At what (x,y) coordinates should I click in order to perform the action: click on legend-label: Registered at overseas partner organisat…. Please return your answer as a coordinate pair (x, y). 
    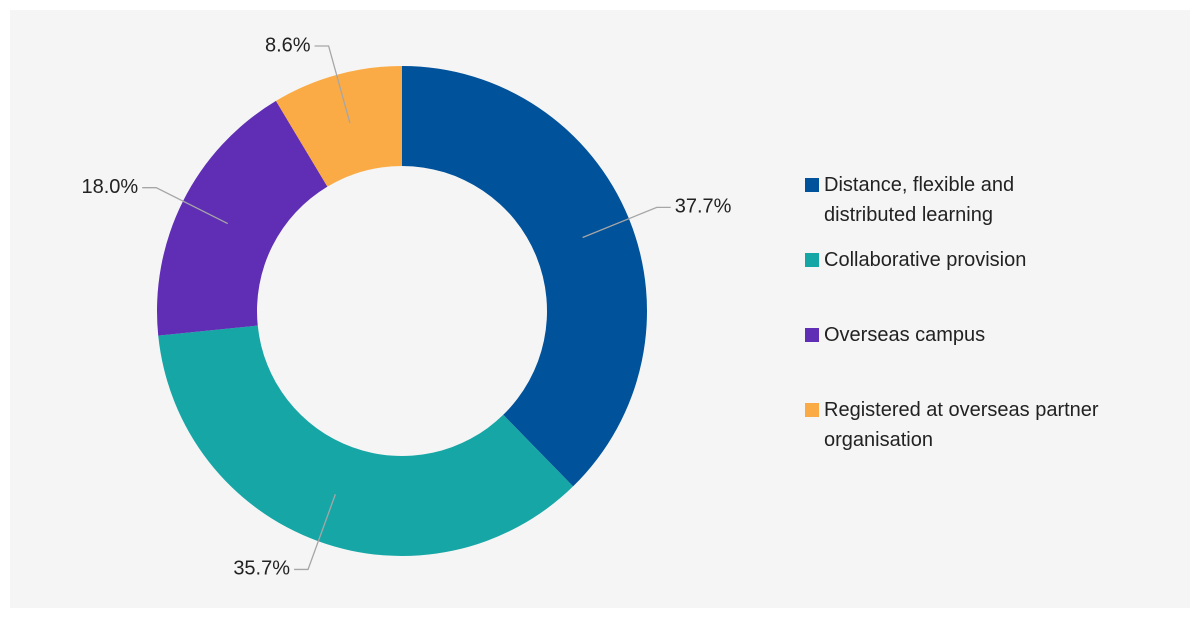
    Looking at the image, I should click on (961, 425).